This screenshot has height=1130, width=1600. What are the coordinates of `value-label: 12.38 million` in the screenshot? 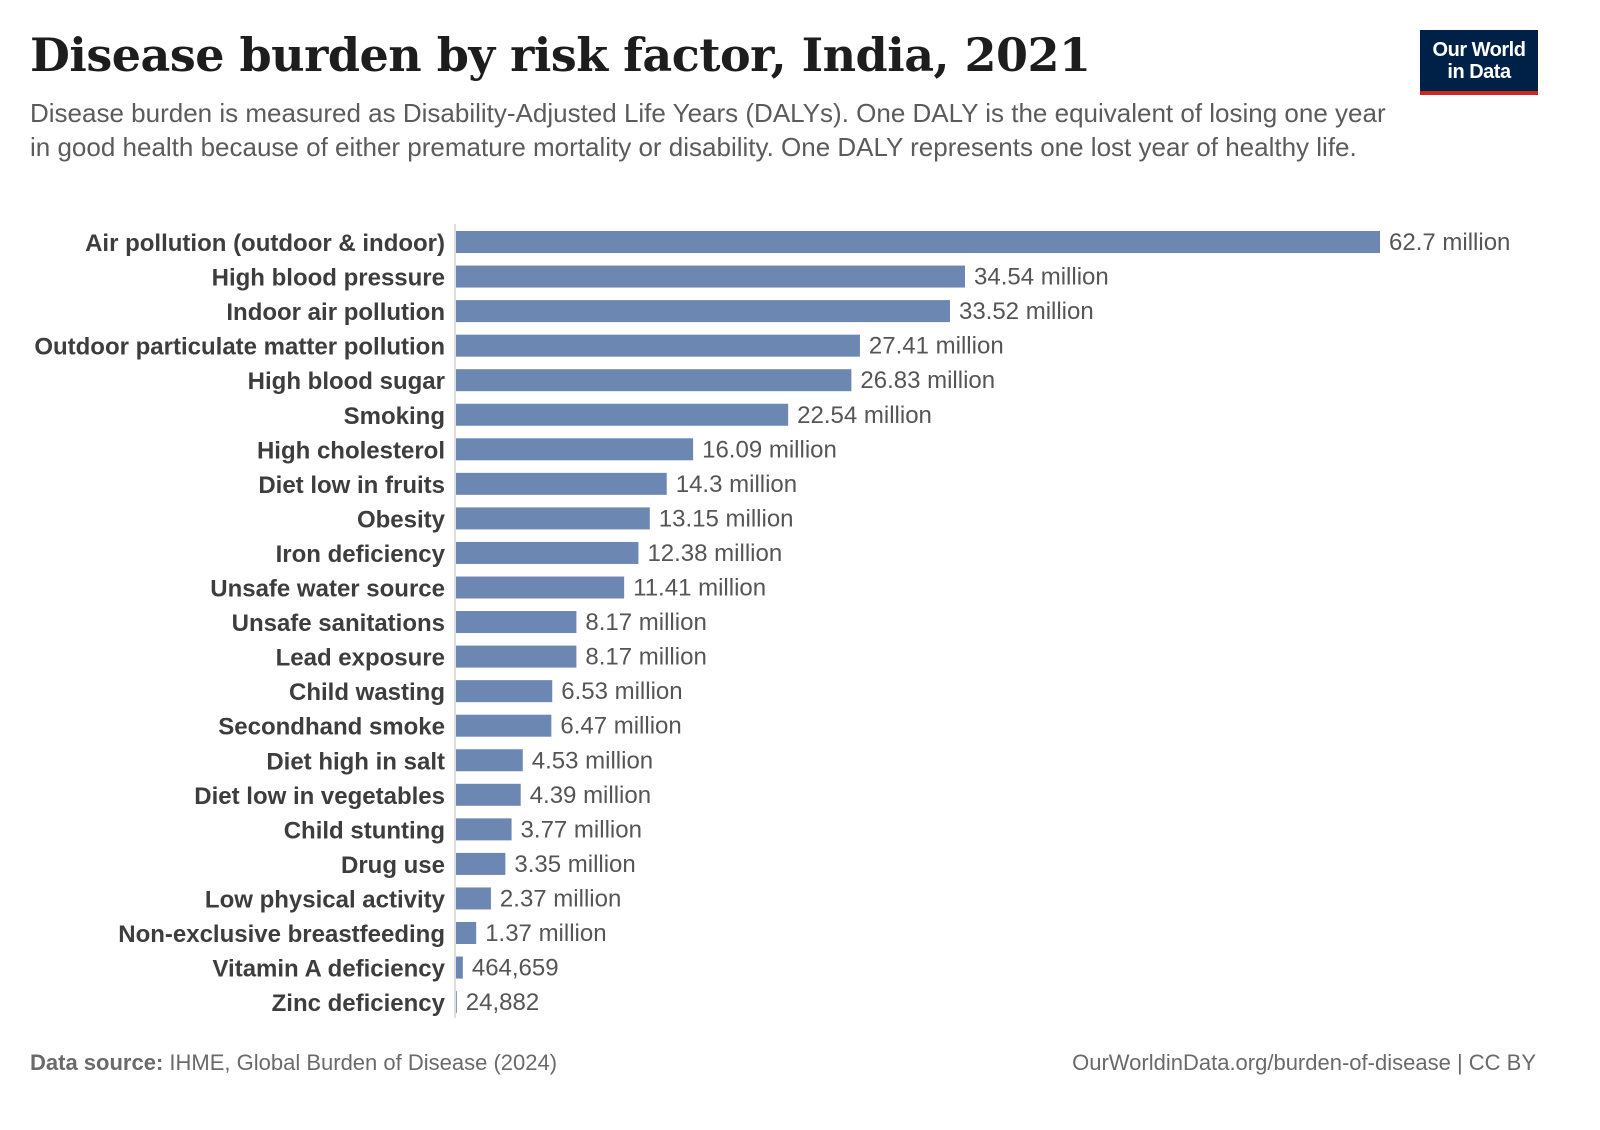 It's located at (714, 553).